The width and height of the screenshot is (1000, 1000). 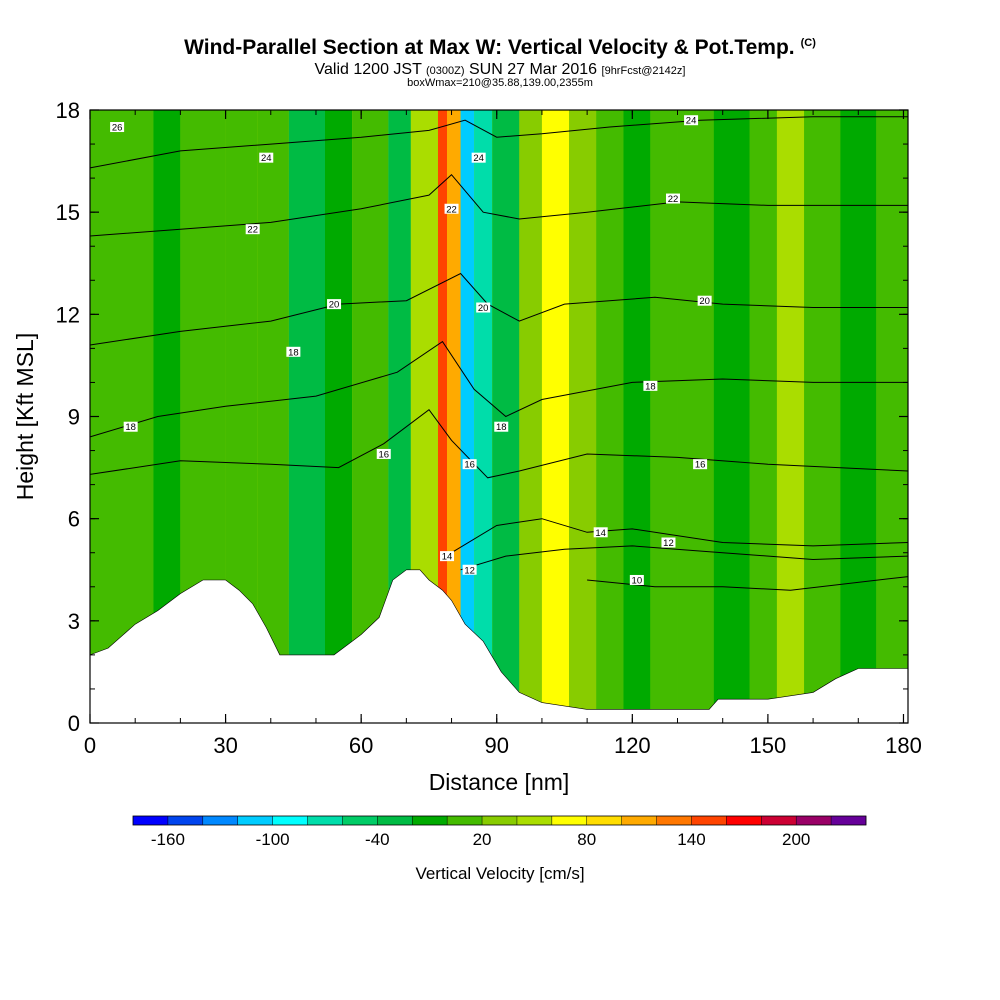 What do you see at coordinates (903, 745) in the screenshot?
I see `x-tick-label: 180` at bounding box center [903, 745].